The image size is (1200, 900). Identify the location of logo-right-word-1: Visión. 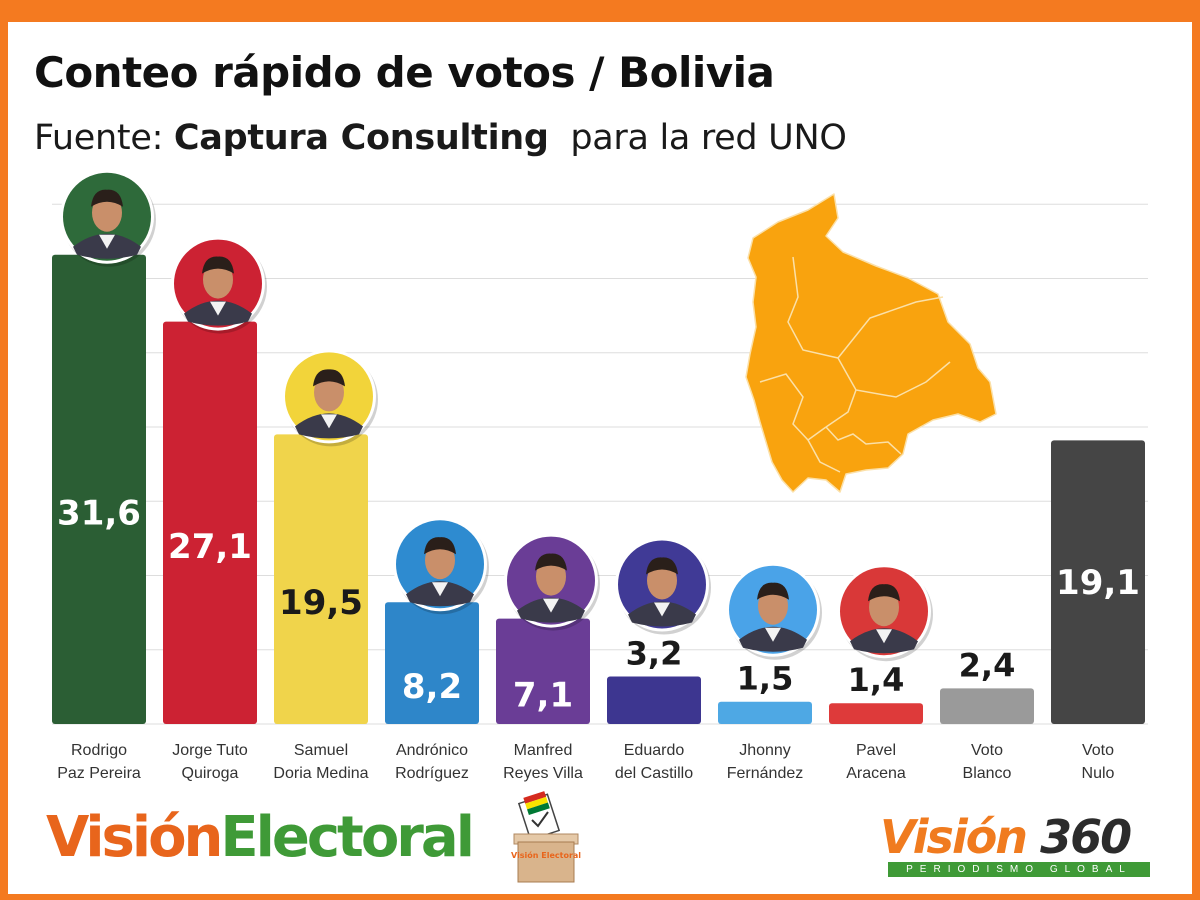
(954, 837).